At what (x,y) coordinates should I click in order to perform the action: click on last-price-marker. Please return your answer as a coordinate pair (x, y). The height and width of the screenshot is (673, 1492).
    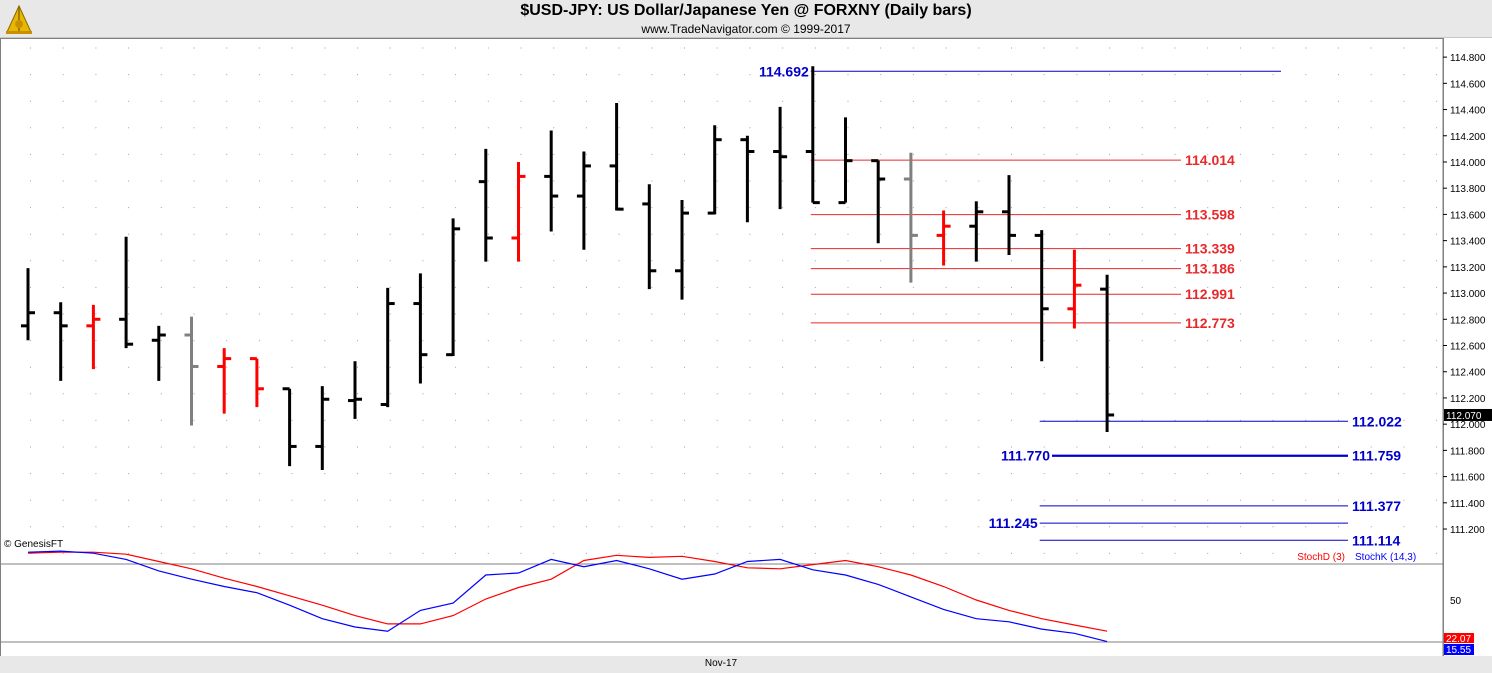
    Looking at the image, I should click on (1468, 414).